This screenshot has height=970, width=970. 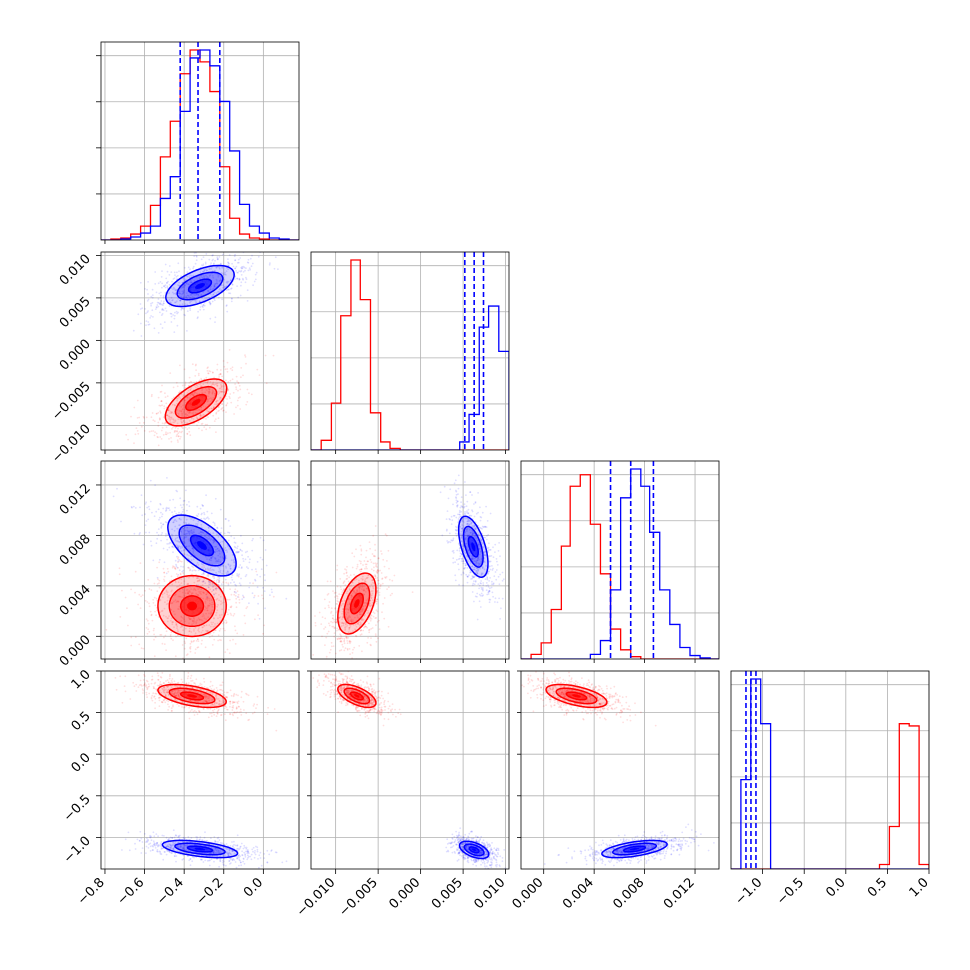 What do you see at coordinates (196, 402) in the screenshot?
I see `density-fill-red` at bounding box center [196, 402].